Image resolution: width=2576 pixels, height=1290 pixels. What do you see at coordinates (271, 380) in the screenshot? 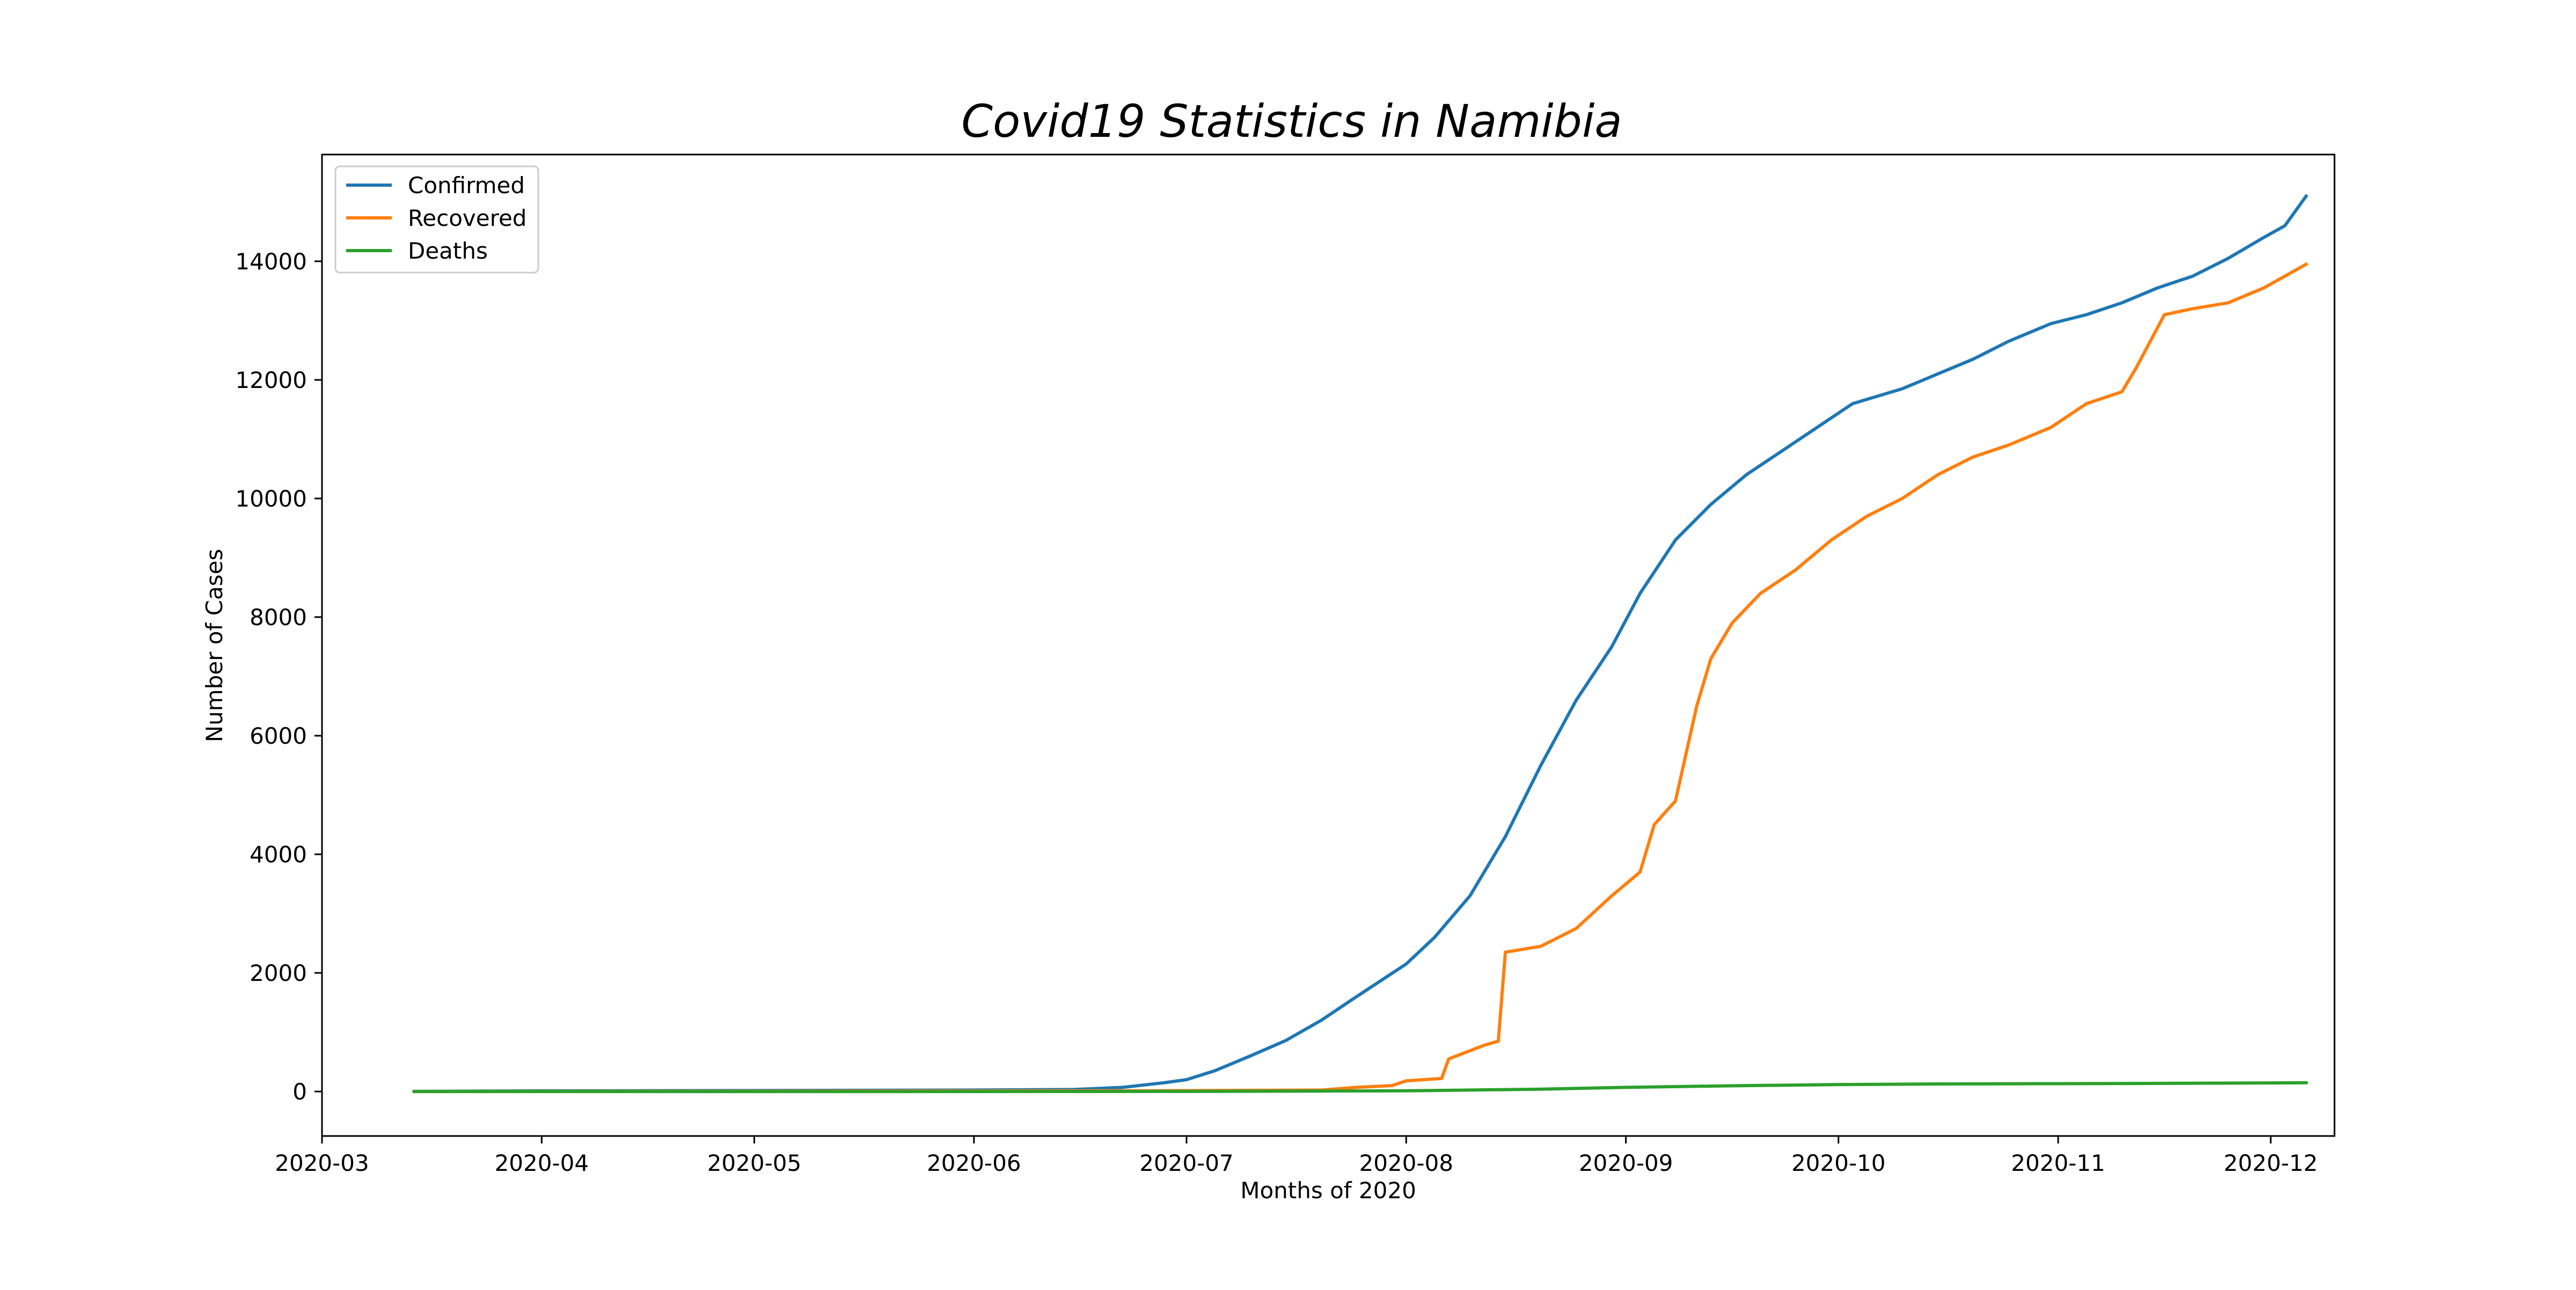
I see `y-tick-label: 12000` at bounding box center [271, 380].